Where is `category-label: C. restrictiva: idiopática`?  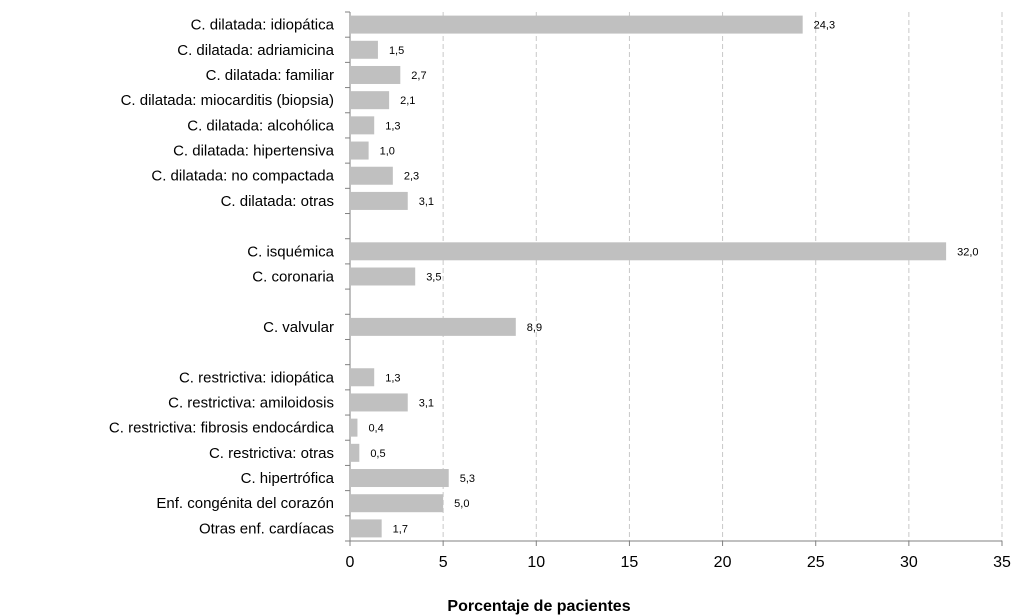 category-label: C. restrictiva: idiopática is located at coordinates (257, 377).